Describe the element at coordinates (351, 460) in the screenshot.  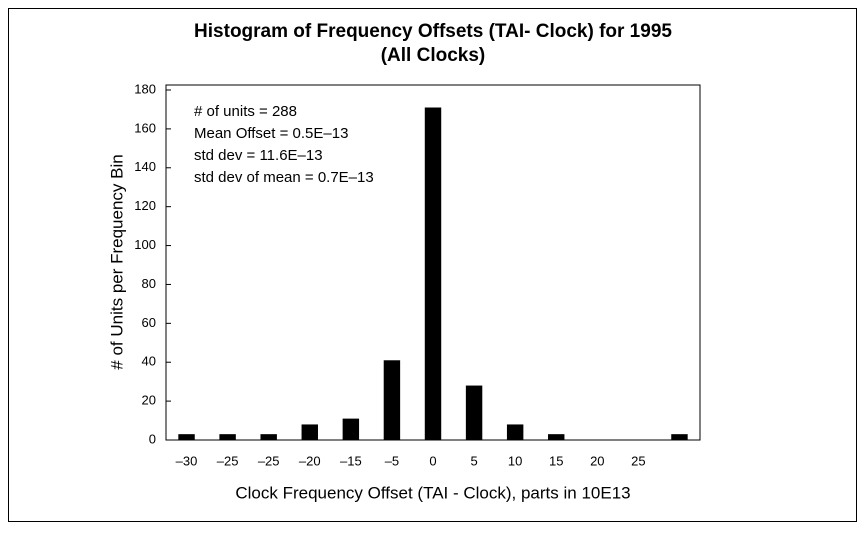
I see `x-tick-label: –15` at that location.